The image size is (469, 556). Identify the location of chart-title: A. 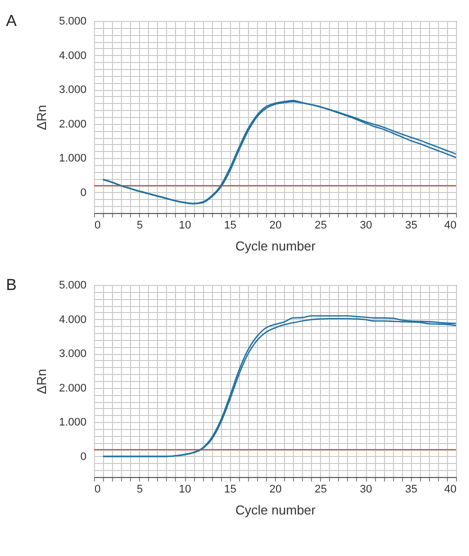
(11, 21).